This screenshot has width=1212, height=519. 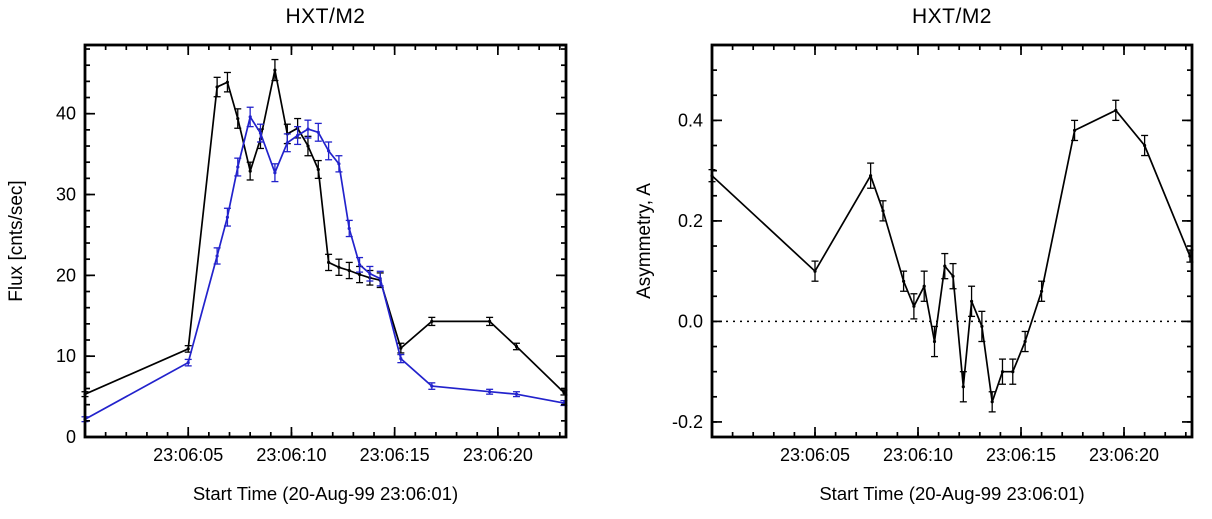 What do you see at coordinates (690, 221) in the screenshot?
I see `y-tick-label: 0.2` at bounding box center [690, 221].